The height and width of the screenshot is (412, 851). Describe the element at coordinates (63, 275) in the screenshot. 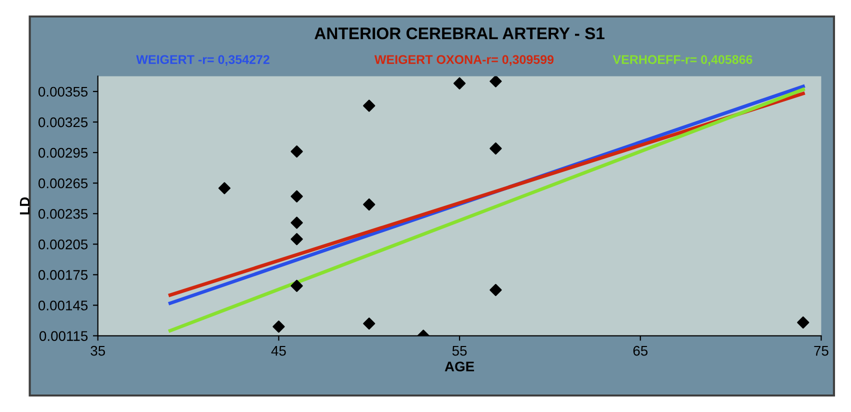

I see `y-tick-label: 0.00175` at that location.